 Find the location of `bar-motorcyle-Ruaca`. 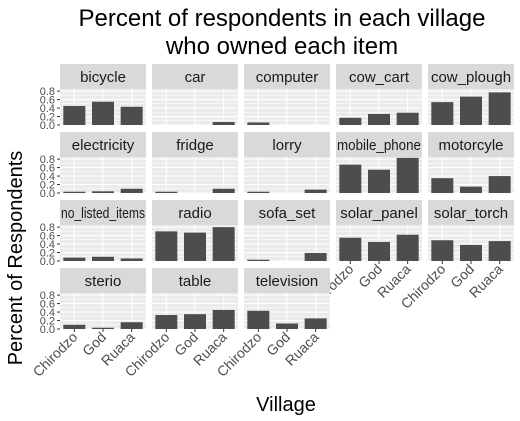

bar-motorcyle-Ruaca is located at coordinates (499, 184).